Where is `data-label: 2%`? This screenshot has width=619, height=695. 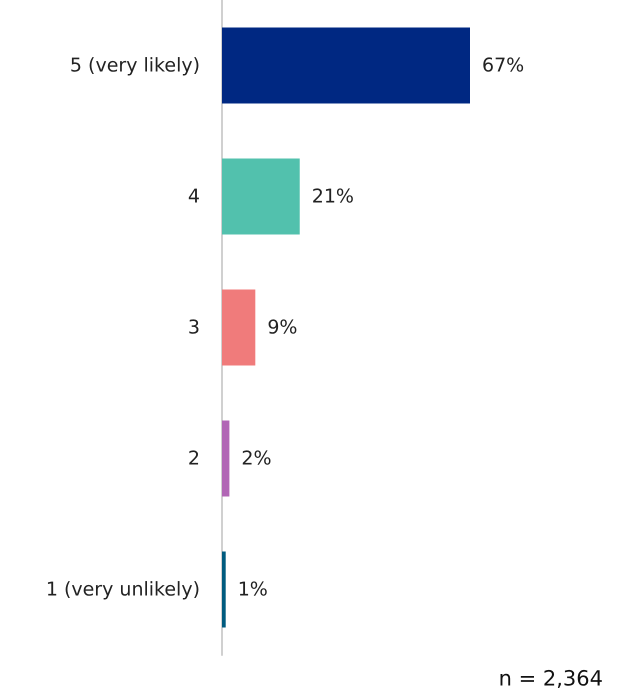 data-label: 2% is located at coordinates (256, 459).